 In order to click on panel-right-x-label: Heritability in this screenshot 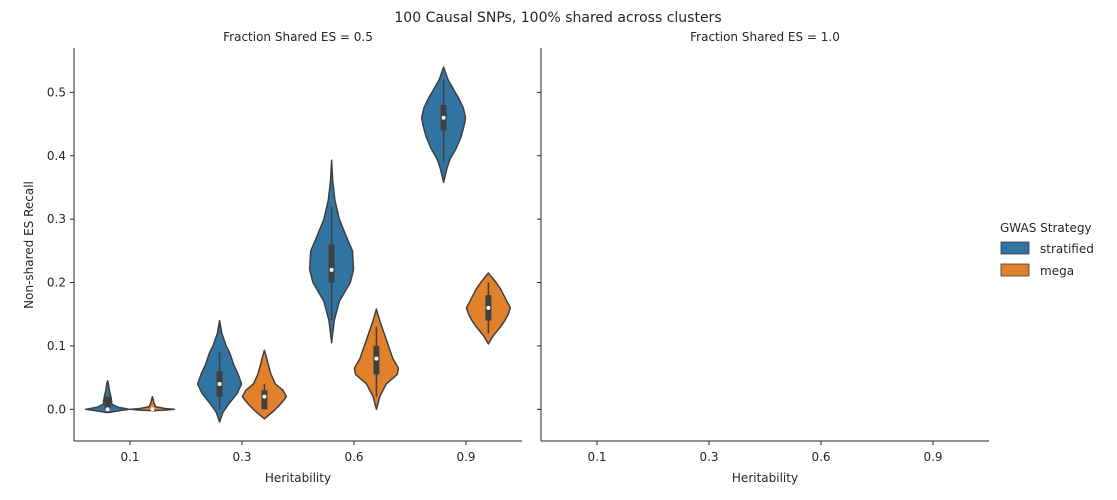, I will do `click(765, 478)`.